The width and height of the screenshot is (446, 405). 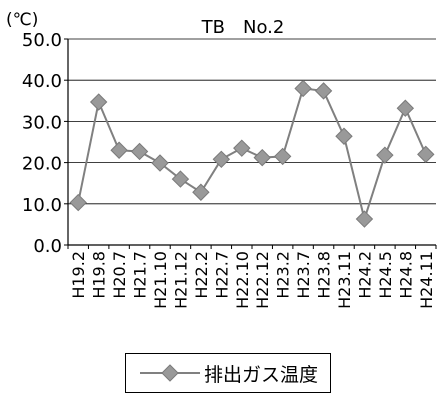 What do you see at coordinates (119, 275) in the screenshot?
I see `x-tick-label: H20.7` at bounding box center [119, 275].